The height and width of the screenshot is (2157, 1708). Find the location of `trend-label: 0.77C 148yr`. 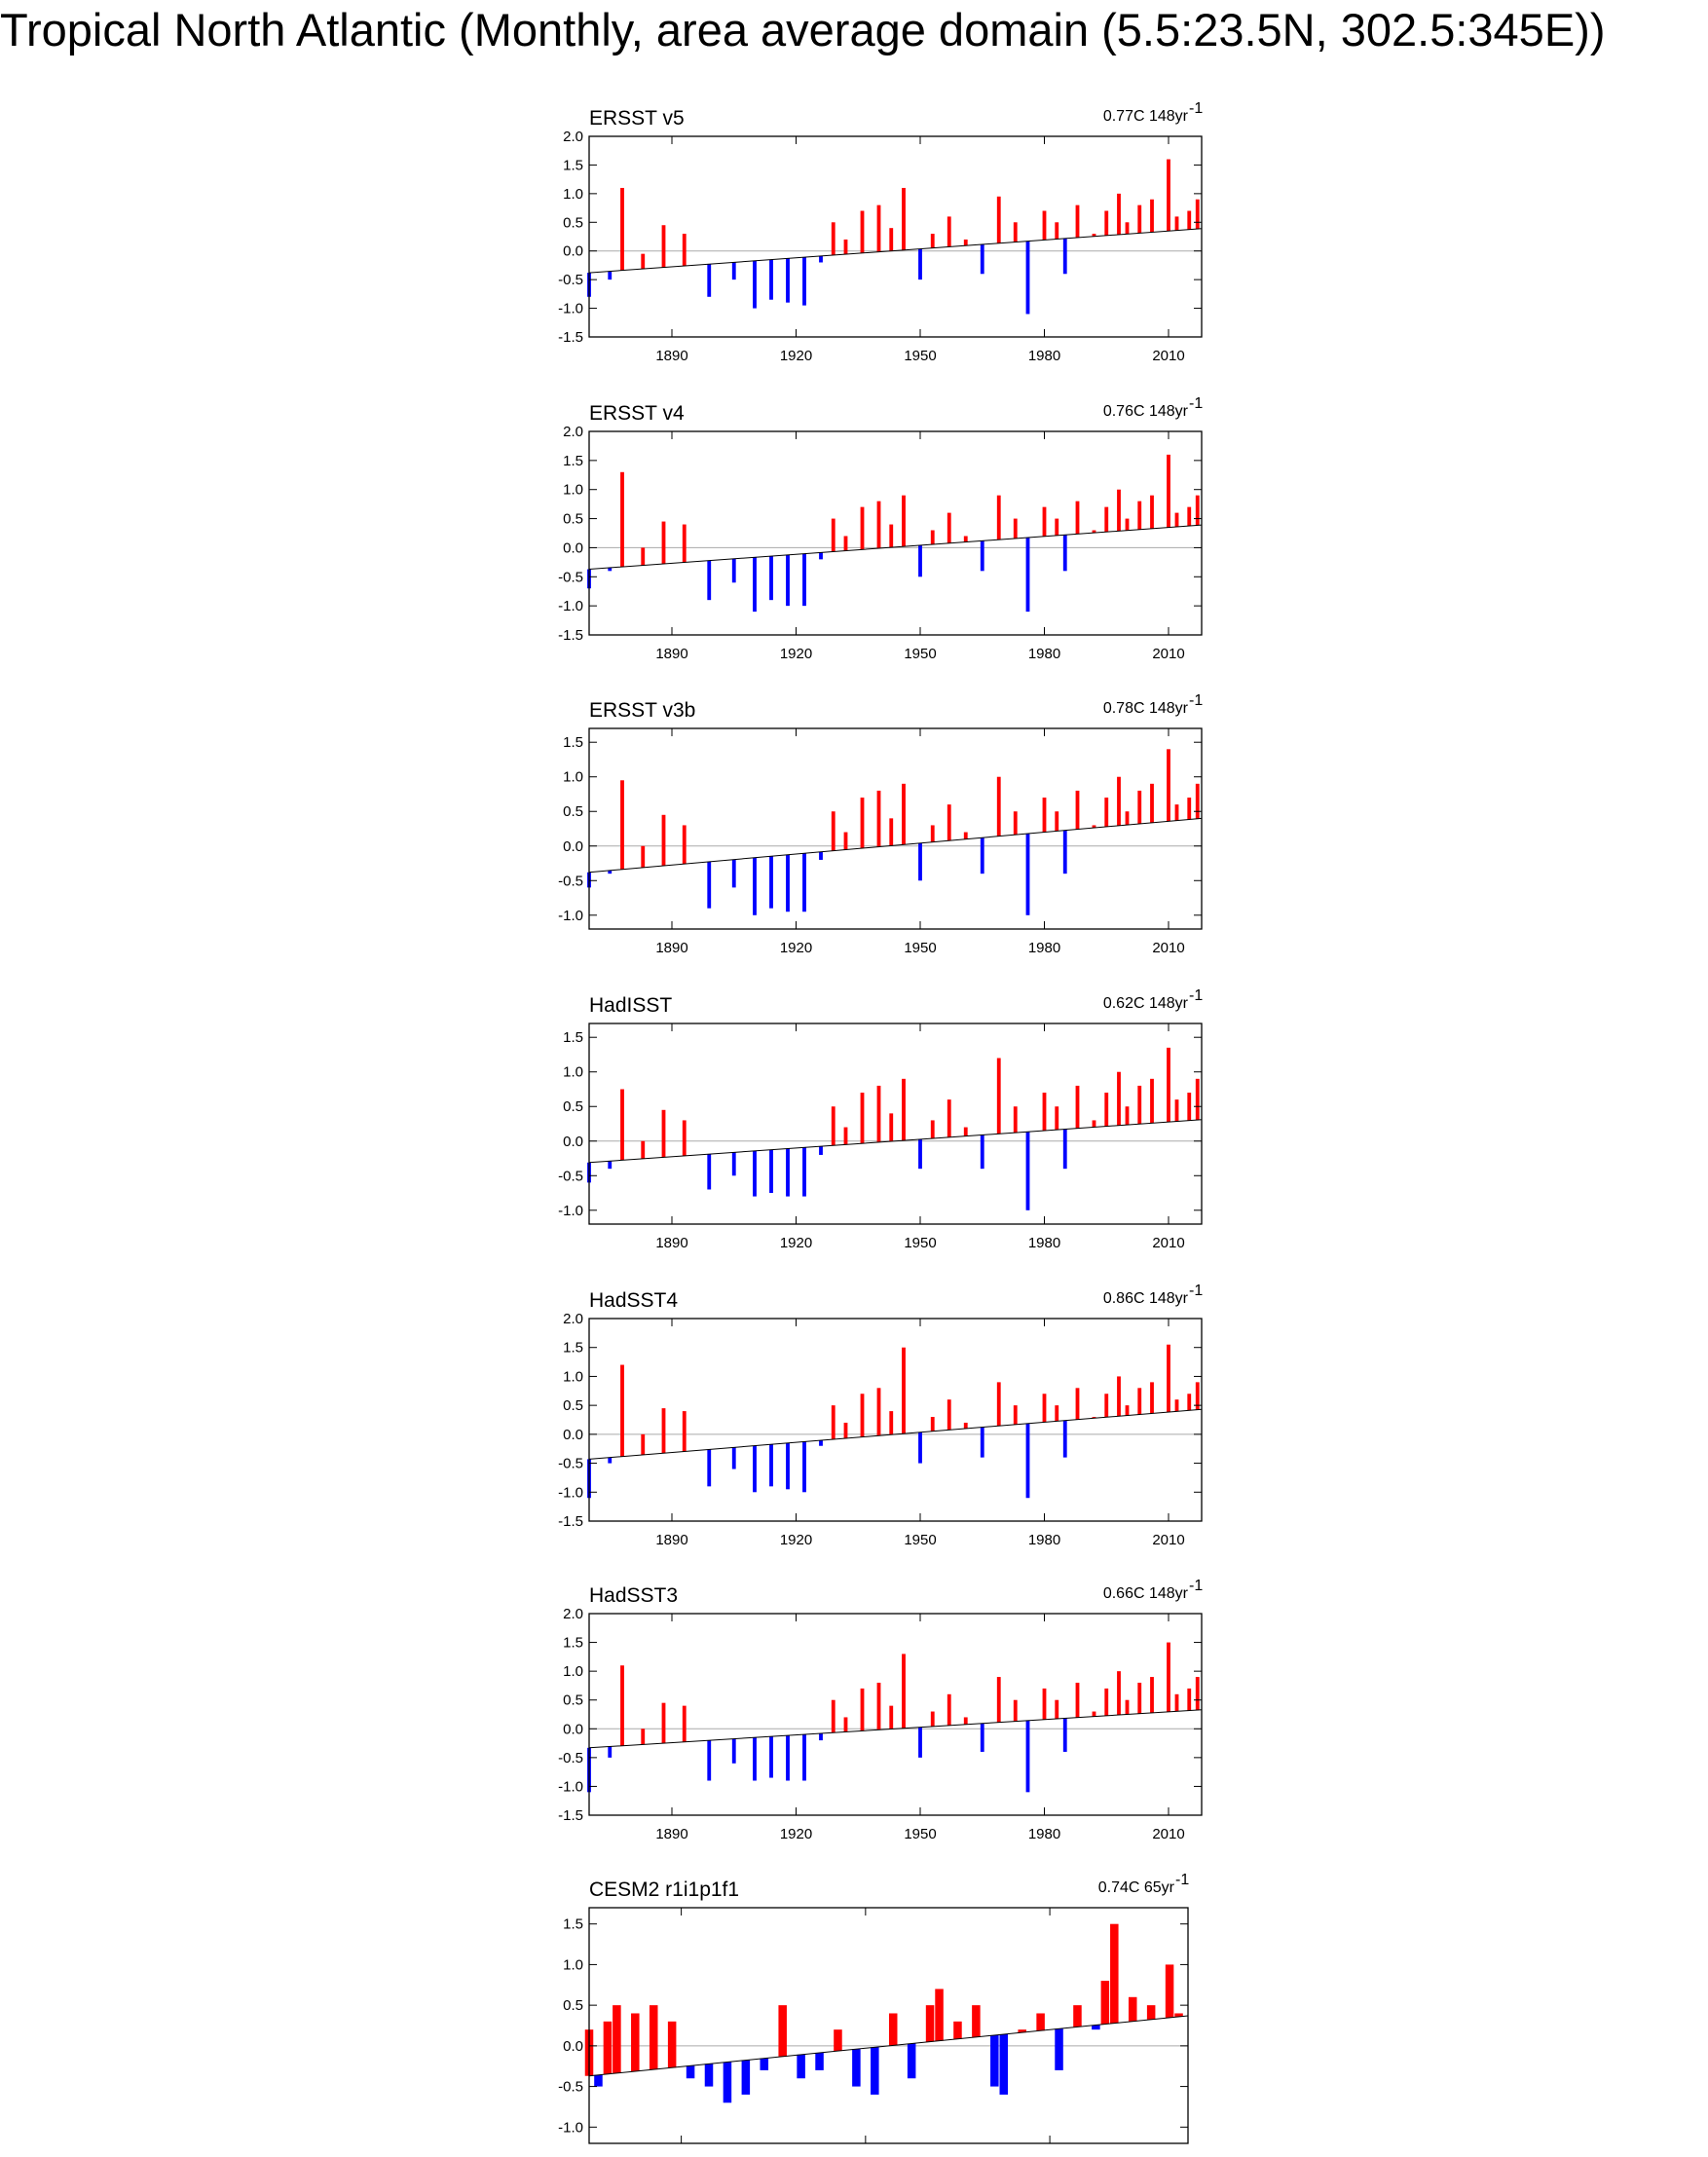

trend-label: 0.77C 148yr is located at coordinates (1146, 116).